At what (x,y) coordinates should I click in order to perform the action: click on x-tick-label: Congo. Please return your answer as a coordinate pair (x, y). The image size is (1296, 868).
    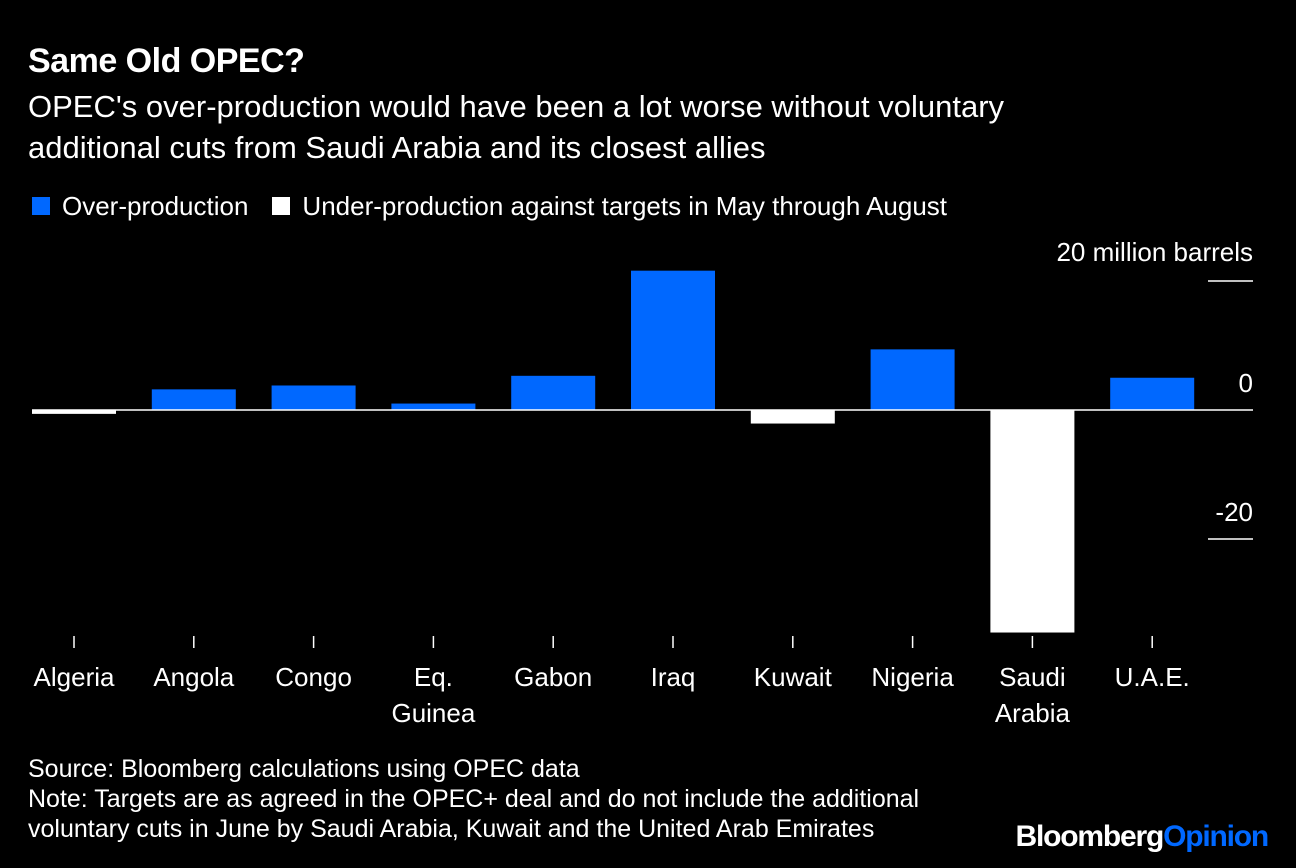
    Looking at the image, I should click on (313, 677).